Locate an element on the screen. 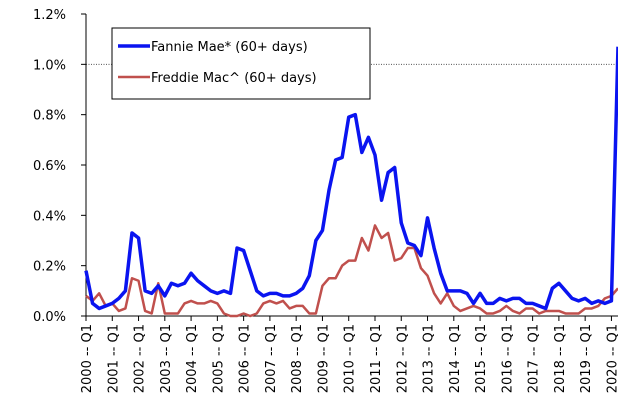 Image resolution: width=618 pixels, height=405 pixels. x-tick-label: 2016 -- Q1 is located at coordinates (507, 358).